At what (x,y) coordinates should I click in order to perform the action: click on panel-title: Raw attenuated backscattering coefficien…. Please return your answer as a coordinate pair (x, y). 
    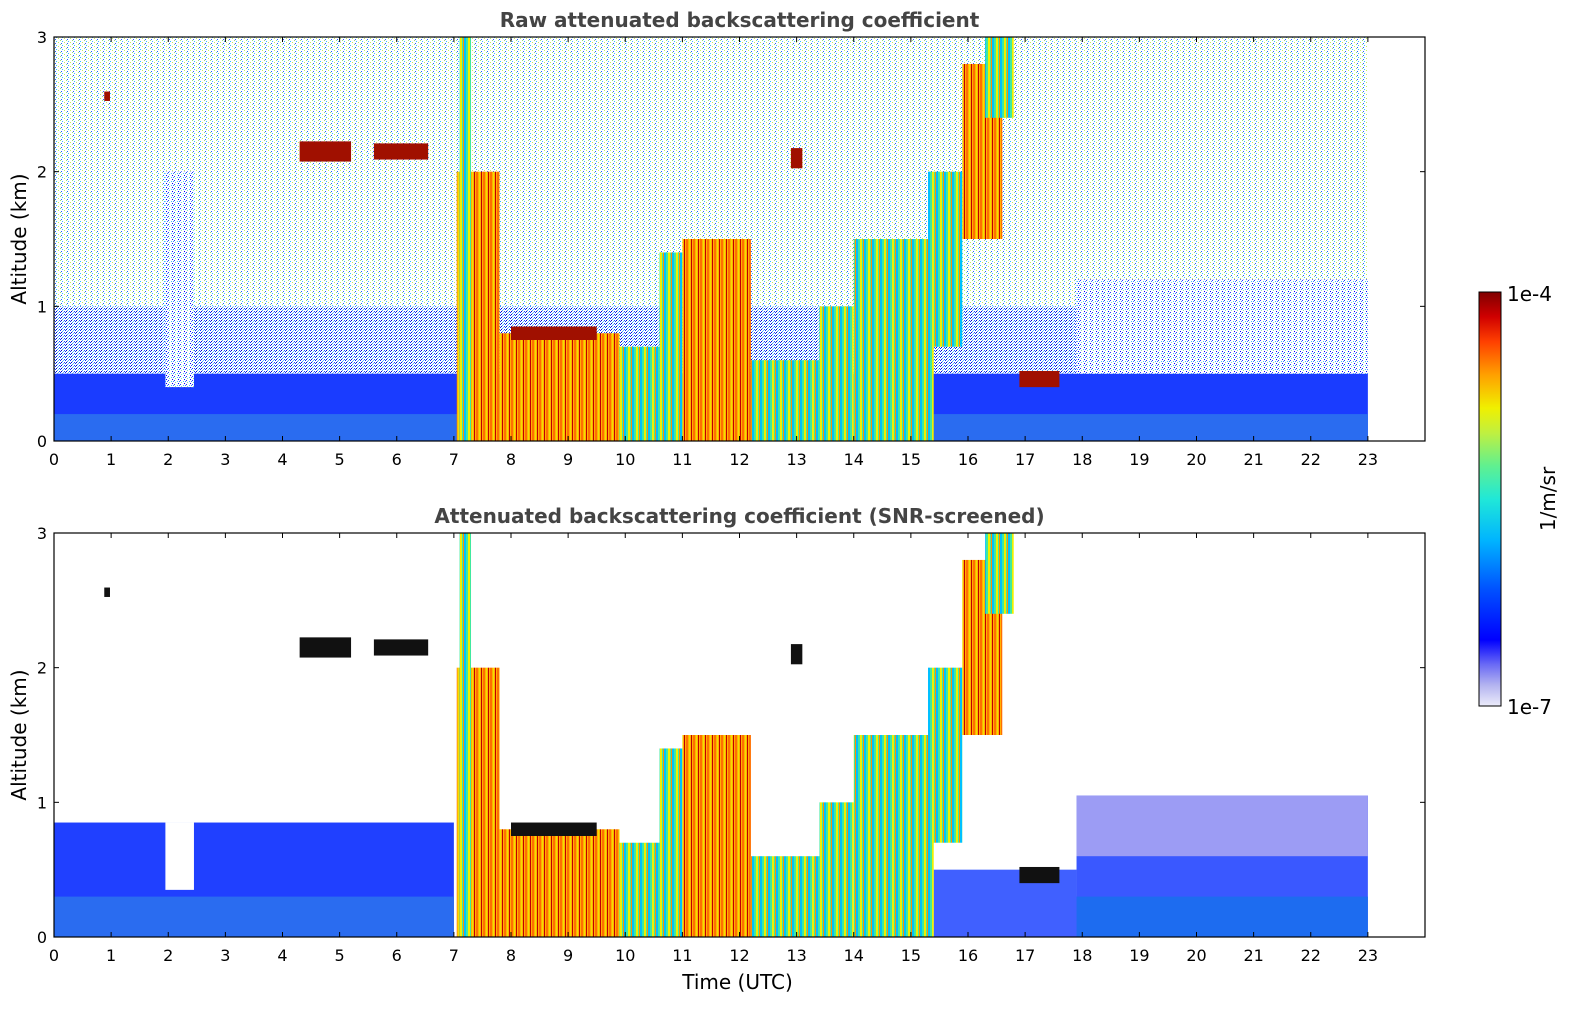
    Looking at the image, I should click on (740, 20).